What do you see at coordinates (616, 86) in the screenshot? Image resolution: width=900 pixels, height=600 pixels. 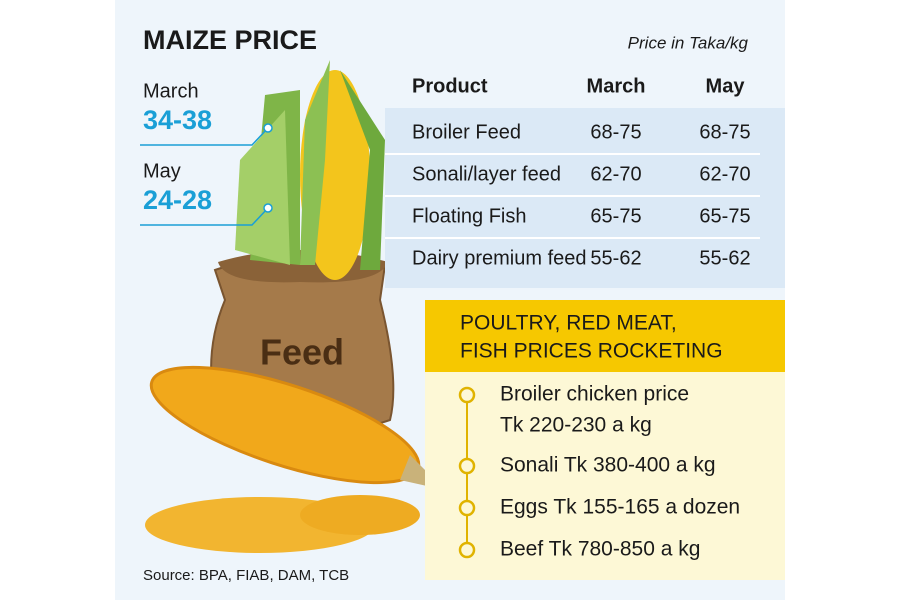 I see `column-header: March` at bounding box center [616, 86].